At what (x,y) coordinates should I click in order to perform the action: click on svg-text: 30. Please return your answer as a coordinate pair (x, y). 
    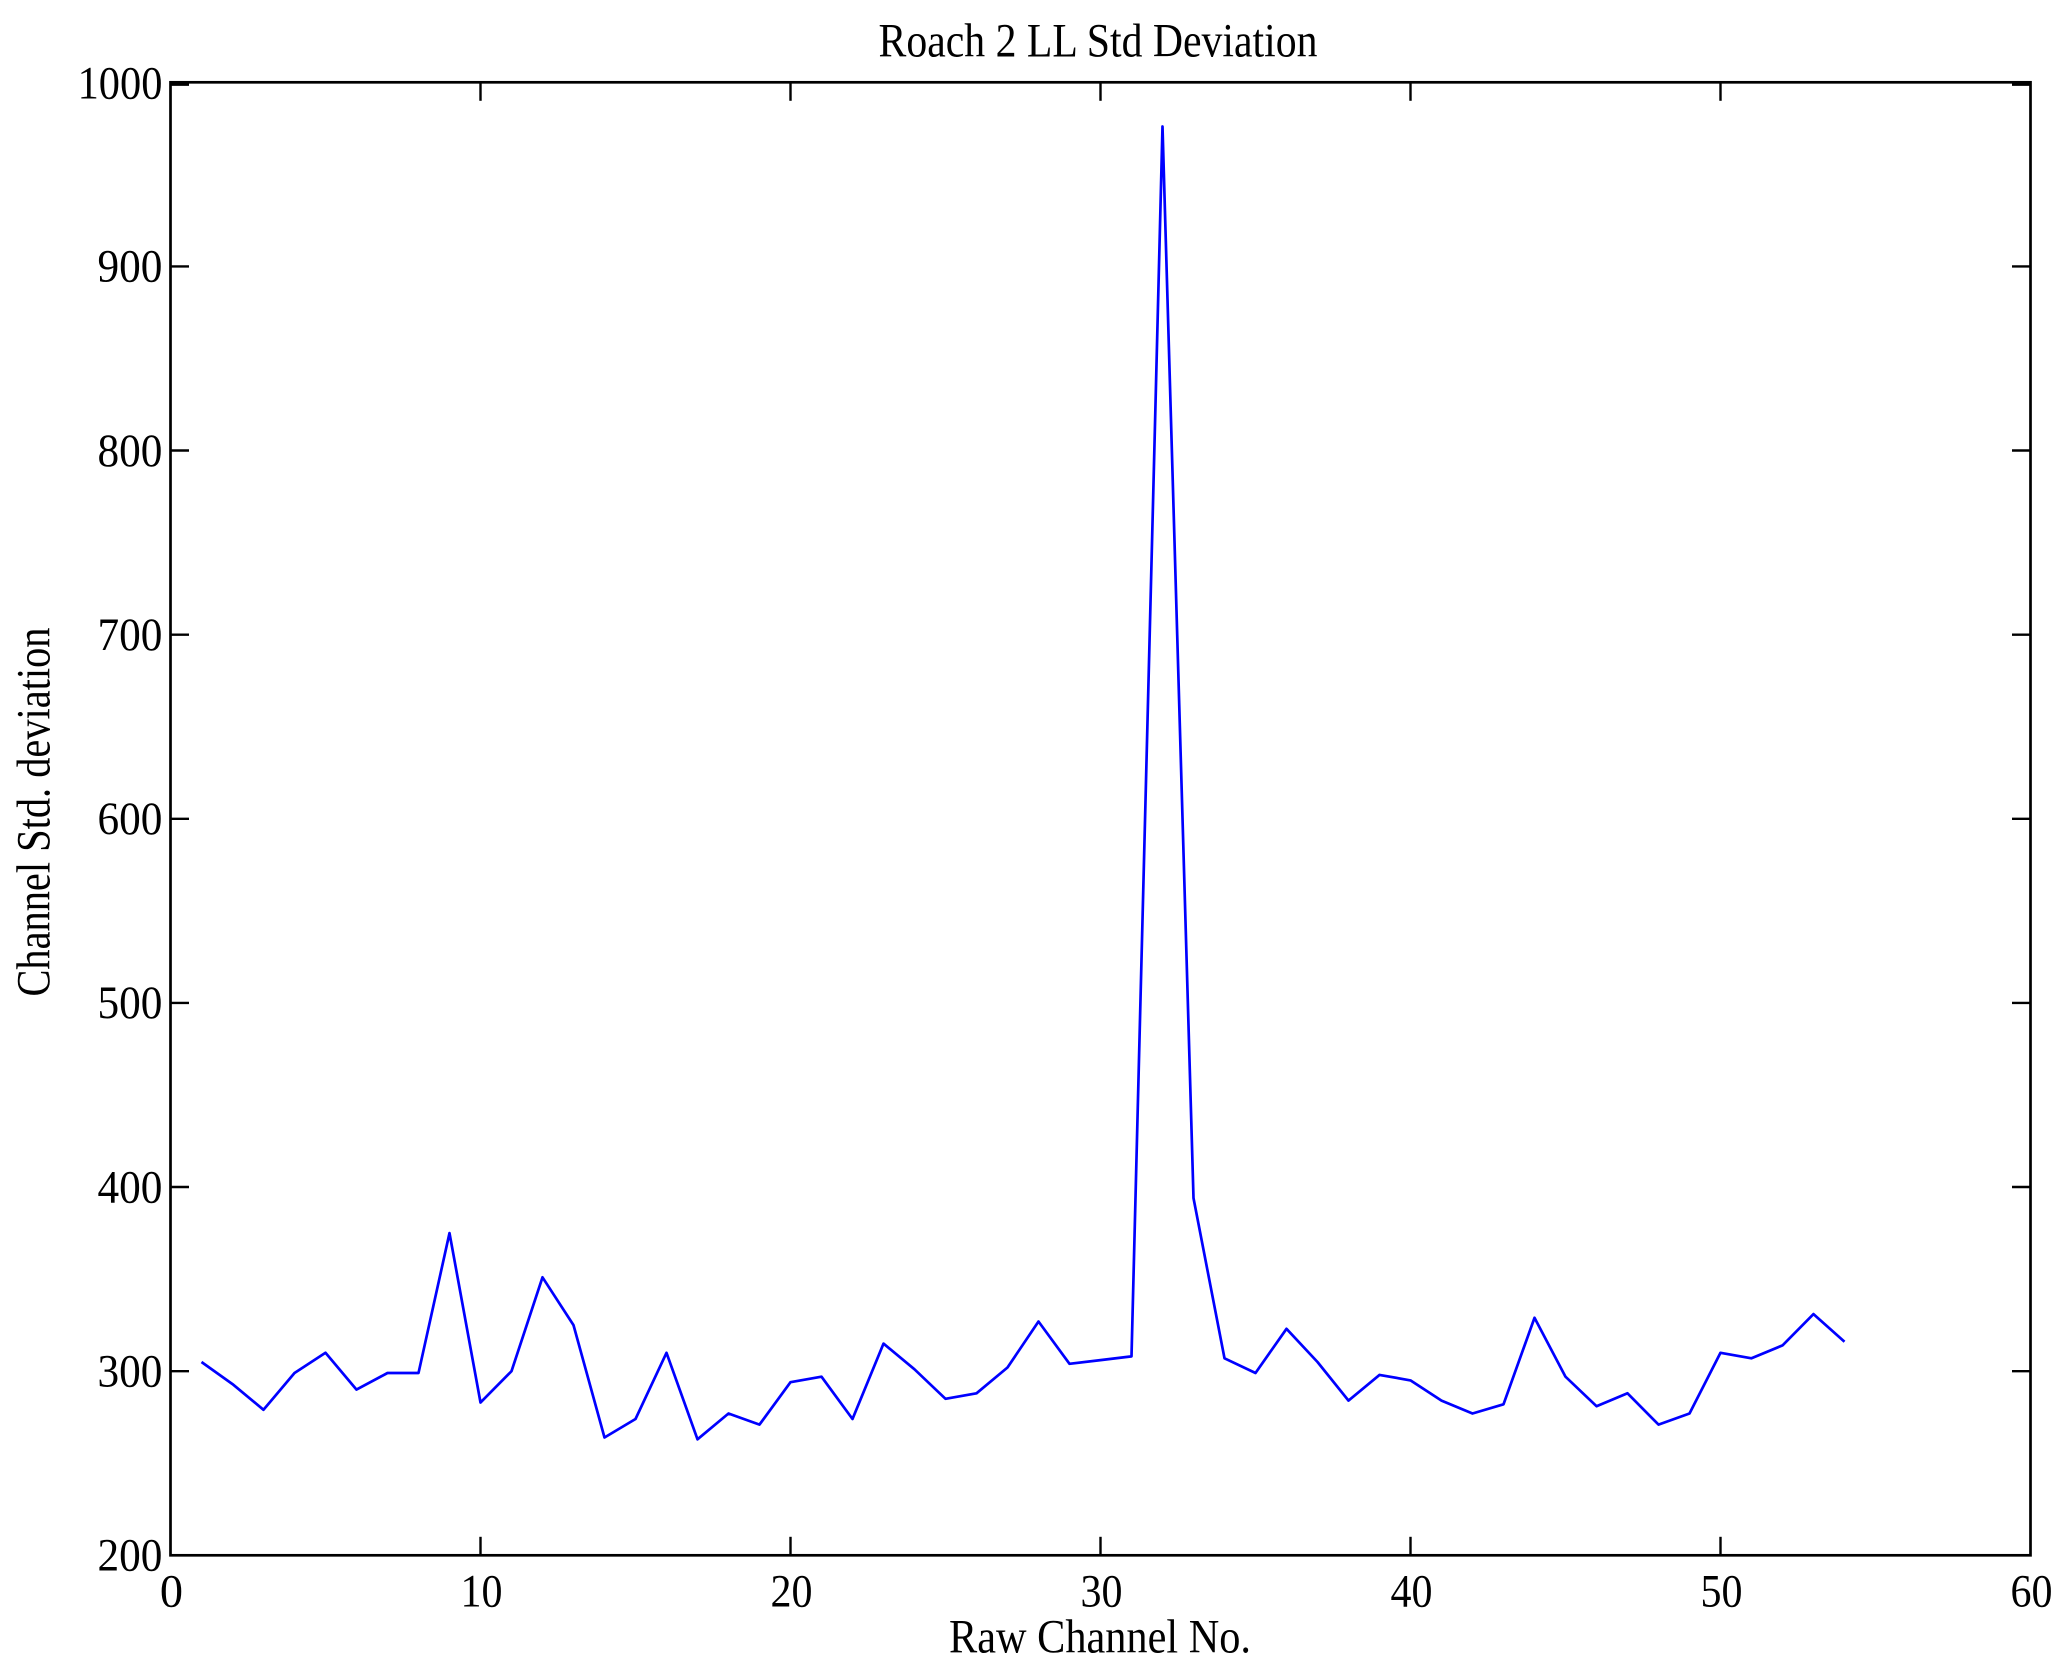
    Looking at the image, I should click on (1102, 1592).